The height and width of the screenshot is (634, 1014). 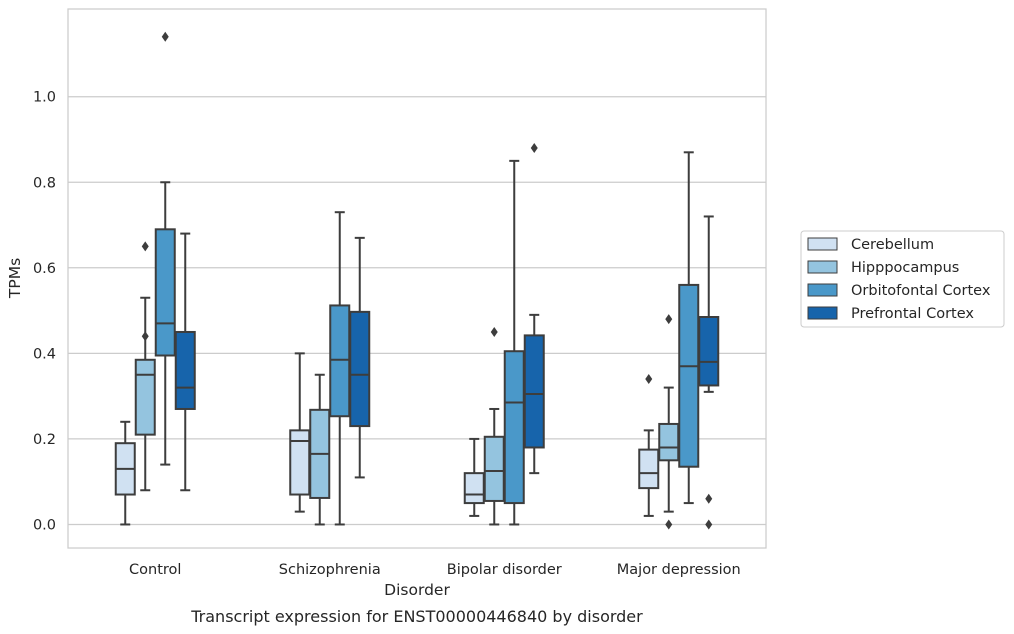 I want to click on y-tick-label: 0.2, so click(x=44, y=440).